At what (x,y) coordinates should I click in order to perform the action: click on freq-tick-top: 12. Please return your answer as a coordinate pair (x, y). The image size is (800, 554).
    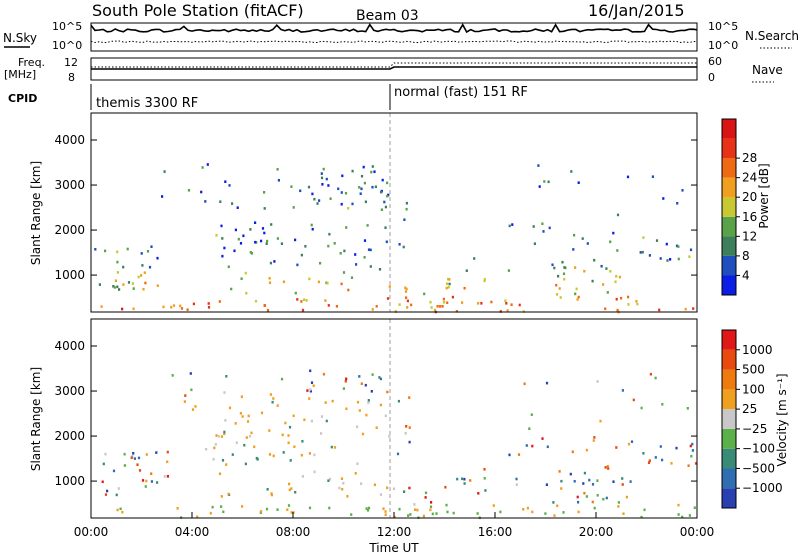
    Looking at the image, I should click on (71, 62).